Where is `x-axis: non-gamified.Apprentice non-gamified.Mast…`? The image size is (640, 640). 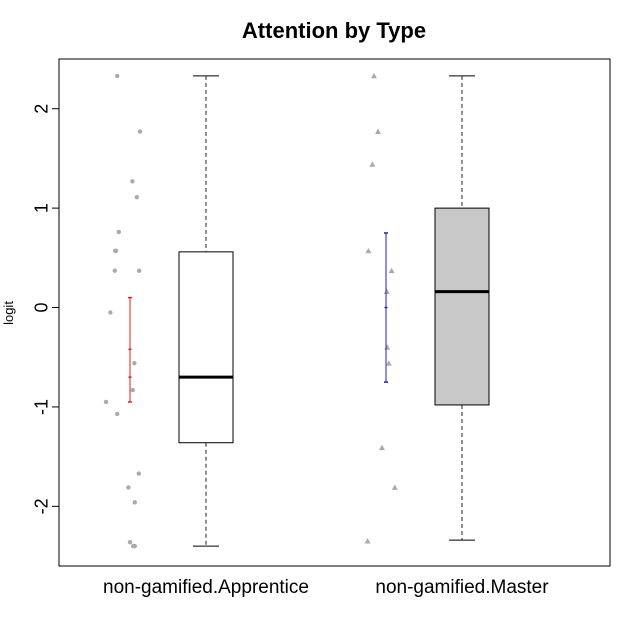
x-axis: non-gamified.Apprentice non-gamified.Mast… is located at coordinates (326, 587).